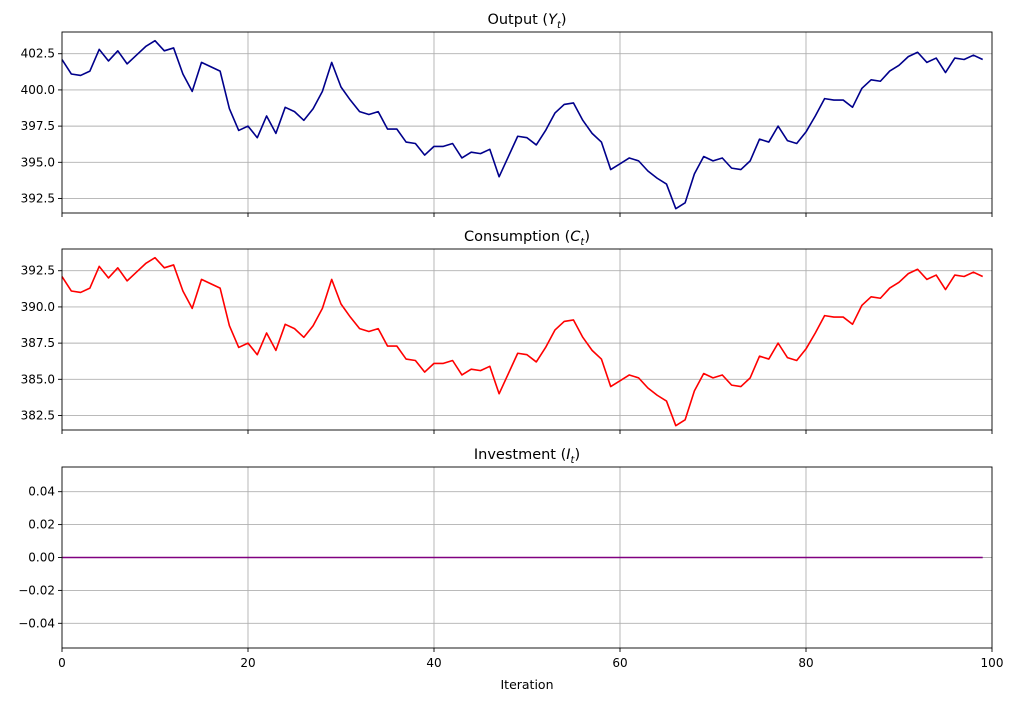 Image resolution: width=1015 pixels, height=701 pixels. Describe the element at coordinates (619, 663) in the screenshot. I see `investment-xtick-label: 60` at that location.